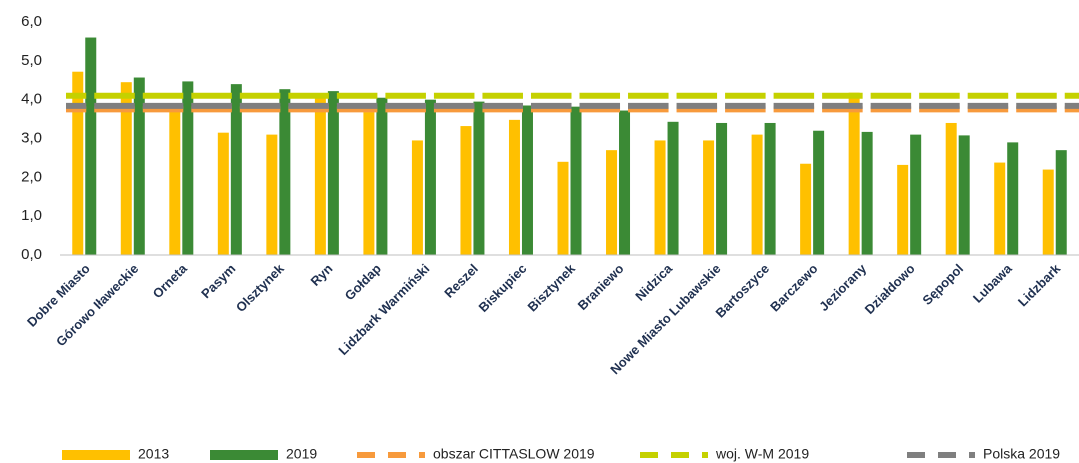 The width and height of the screenshot is (1079, 463). Describe the element at coordinates (31, 60) in the screenshot. I see `y-tick-label: 5,0` at that location.